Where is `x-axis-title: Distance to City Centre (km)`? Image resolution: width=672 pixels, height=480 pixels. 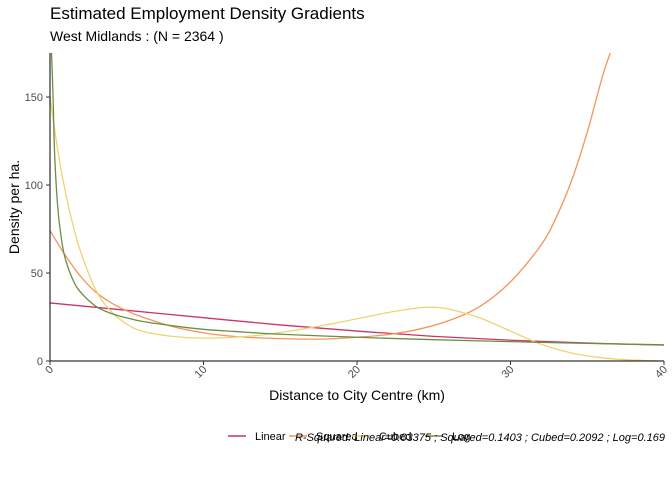 x-axis-title: Distance to City Centre (km) is located at coordinates (357, 395).